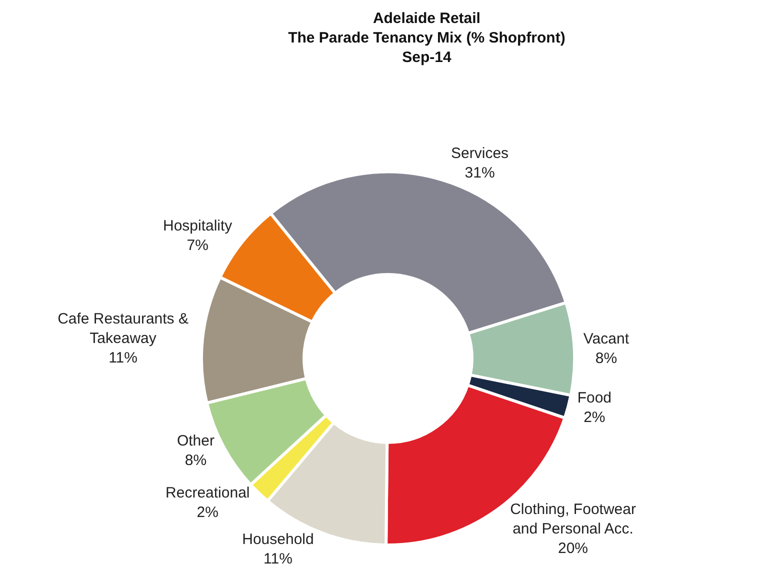  What do you see at coordinates (208, 493) in the screenshot?
I see `slice-label: Recreational` at bounding box center [208, 493].